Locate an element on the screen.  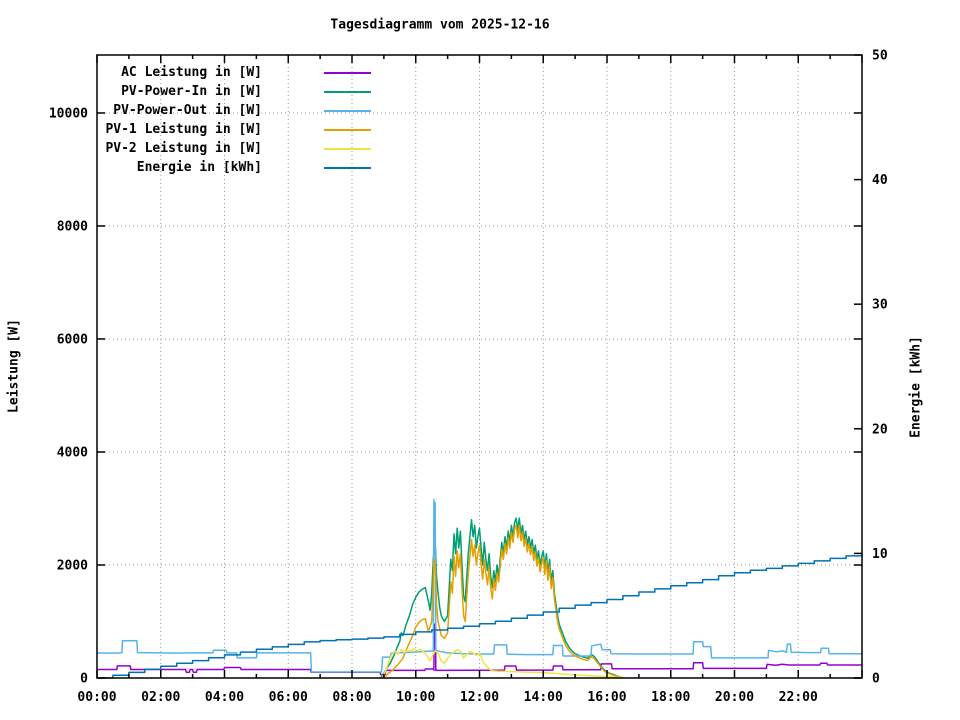
legend-label: PV-Power-Out in [W] is located at coordinates (187, 110).